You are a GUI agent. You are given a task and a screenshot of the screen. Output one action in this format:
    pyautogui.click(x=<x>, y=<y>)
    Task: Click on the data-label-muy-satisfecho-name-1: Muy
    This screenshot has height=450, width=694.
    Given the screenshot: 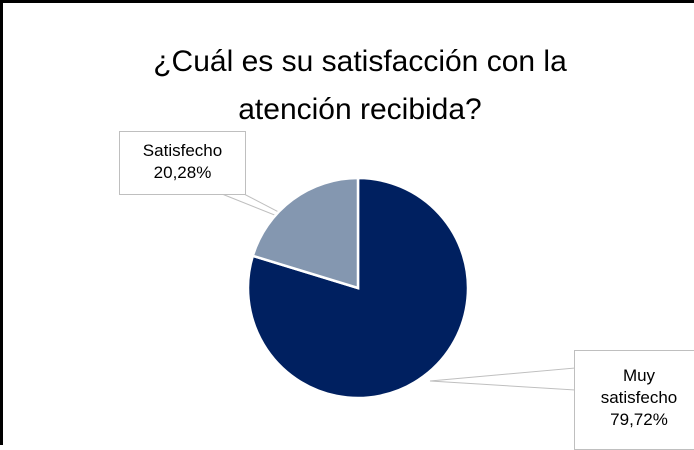 What is the action you would take?
    pyautogui.click(x=639, y=375)
    